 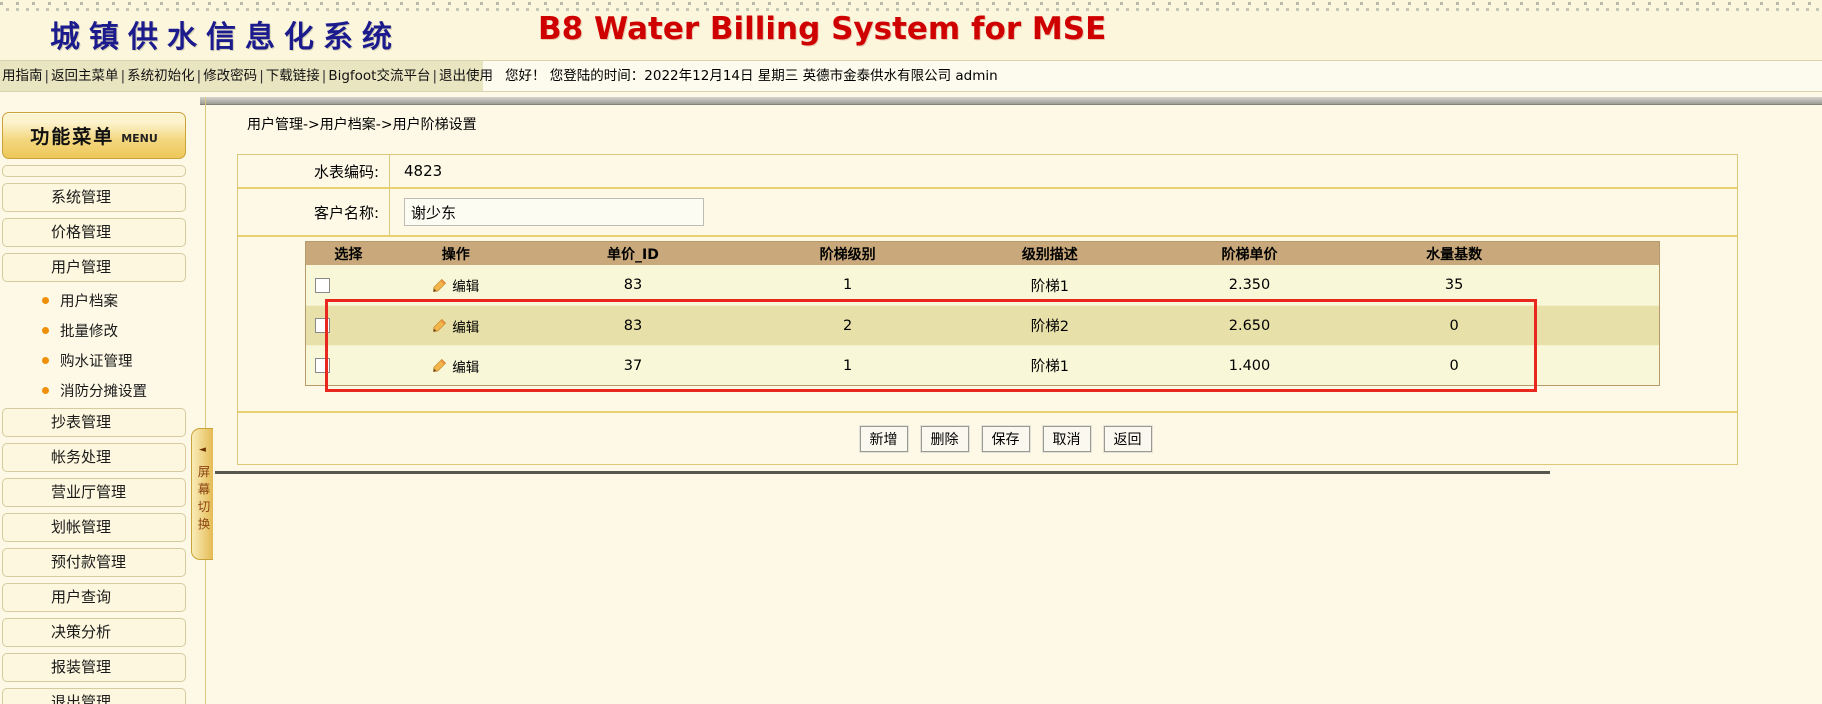 I want to click on sidebar-menu-header: 功能菜单 MENU, so click(x=94, y=135).